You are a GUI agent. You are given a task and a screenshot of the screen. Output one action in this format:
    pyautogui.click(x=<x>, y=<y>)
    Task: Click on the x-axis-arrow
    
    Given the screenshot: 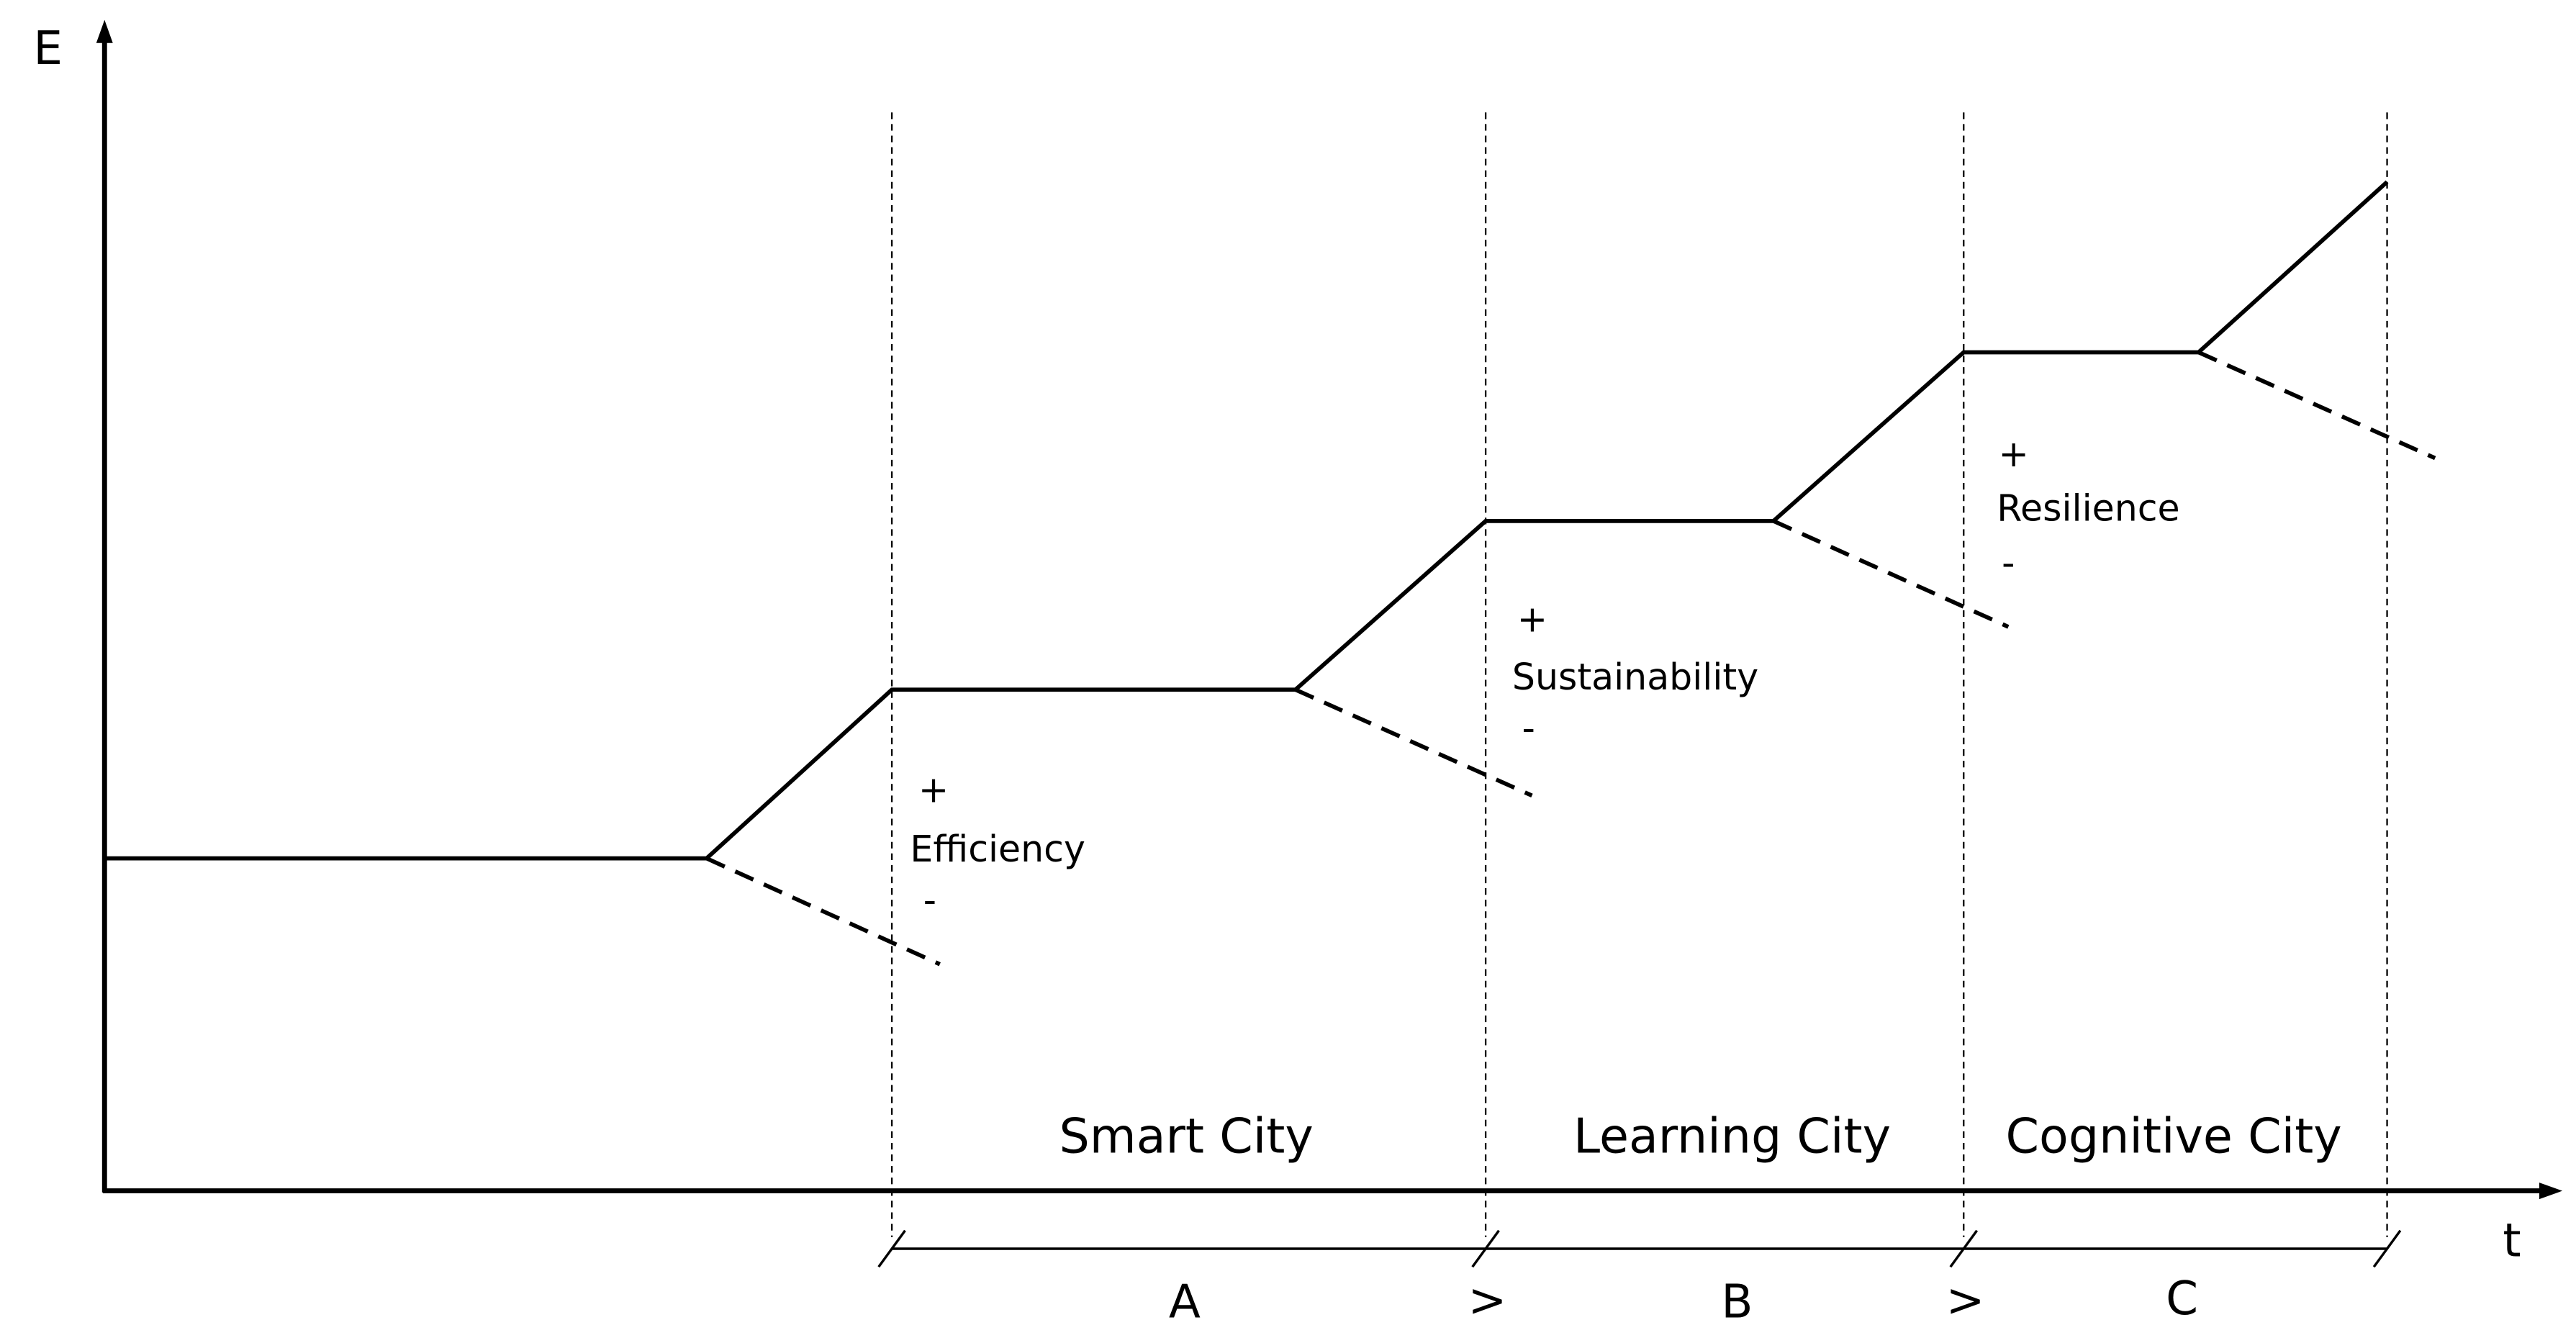 What is the action you would take?
    pyautogui.click(x=2551, y=1191)
    